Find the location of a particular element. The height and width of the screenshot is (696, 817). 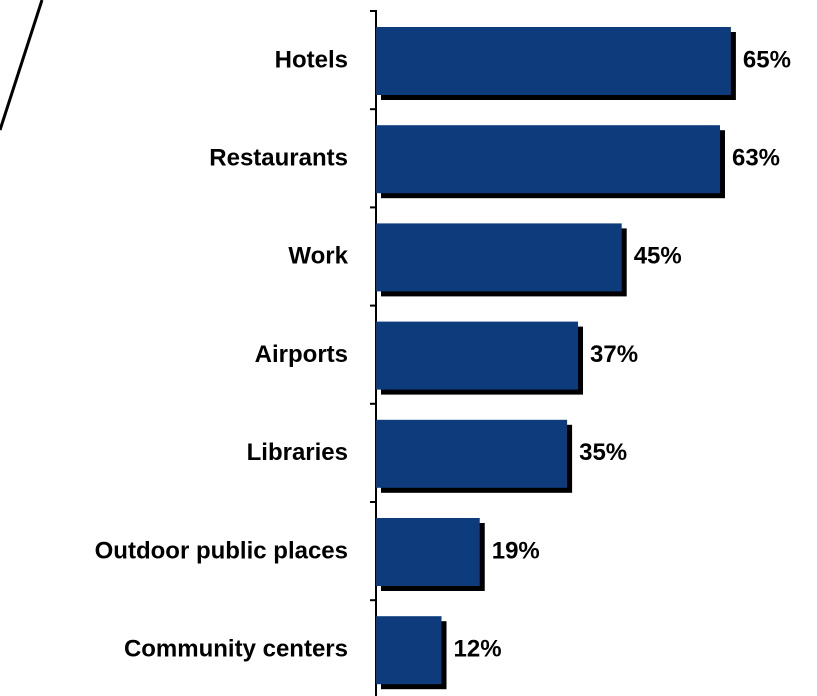

y-tick-label: Hotels is located at coordinates (311, 59).